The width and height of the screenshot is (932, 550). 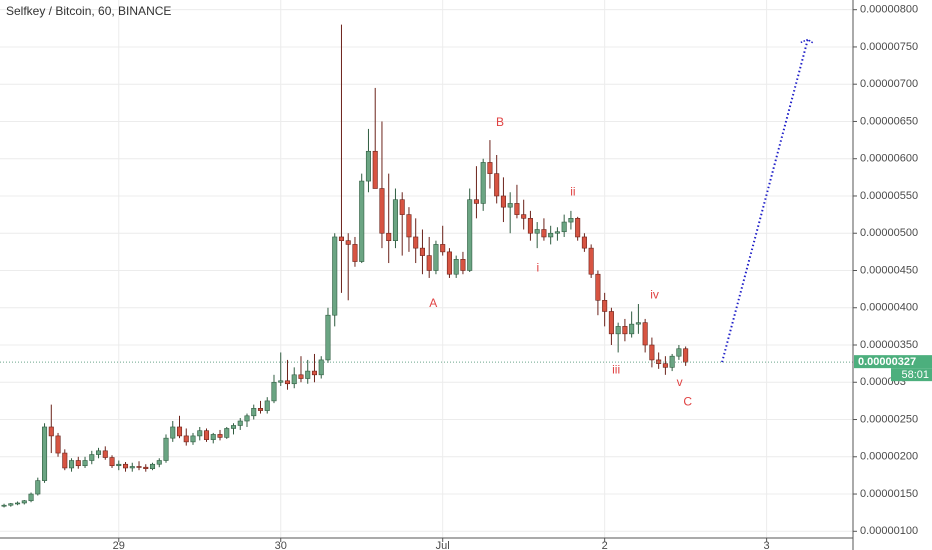 What do you see at coordinates (915, 375) in the screenshot?
I see `countdown-label: 58:01` at bounding box center [915, 375].